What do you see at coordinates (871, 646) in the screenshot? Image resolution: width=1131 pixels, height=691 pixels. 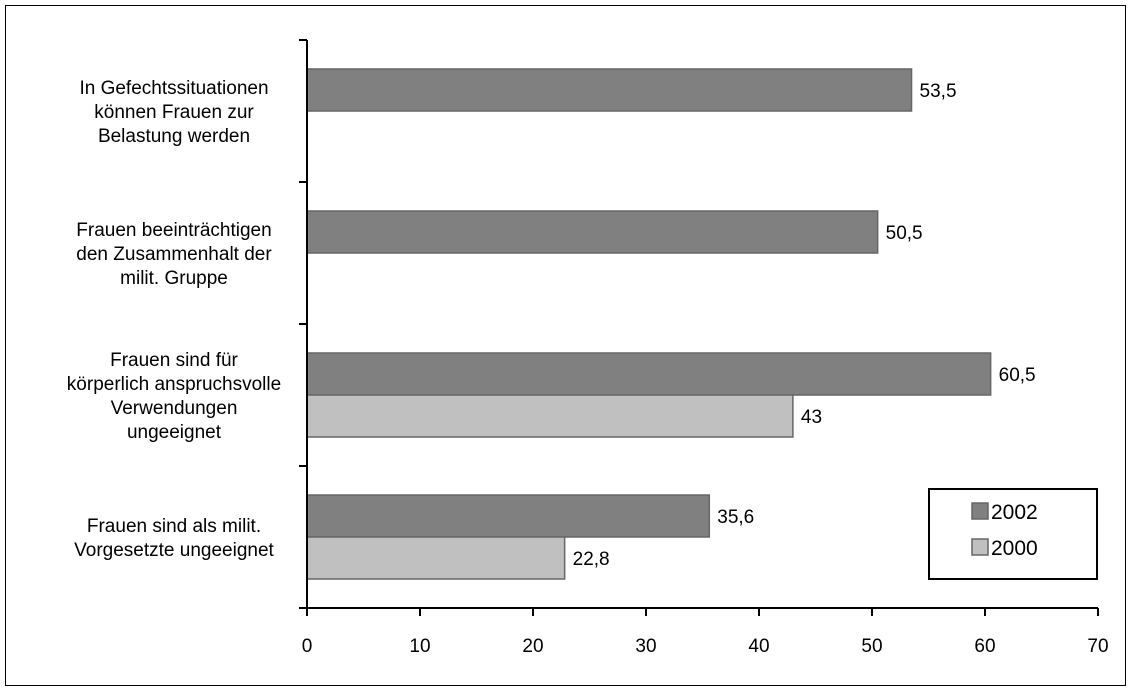 I see `x-tick-label-50: 50` at bounding box center [871, 646].